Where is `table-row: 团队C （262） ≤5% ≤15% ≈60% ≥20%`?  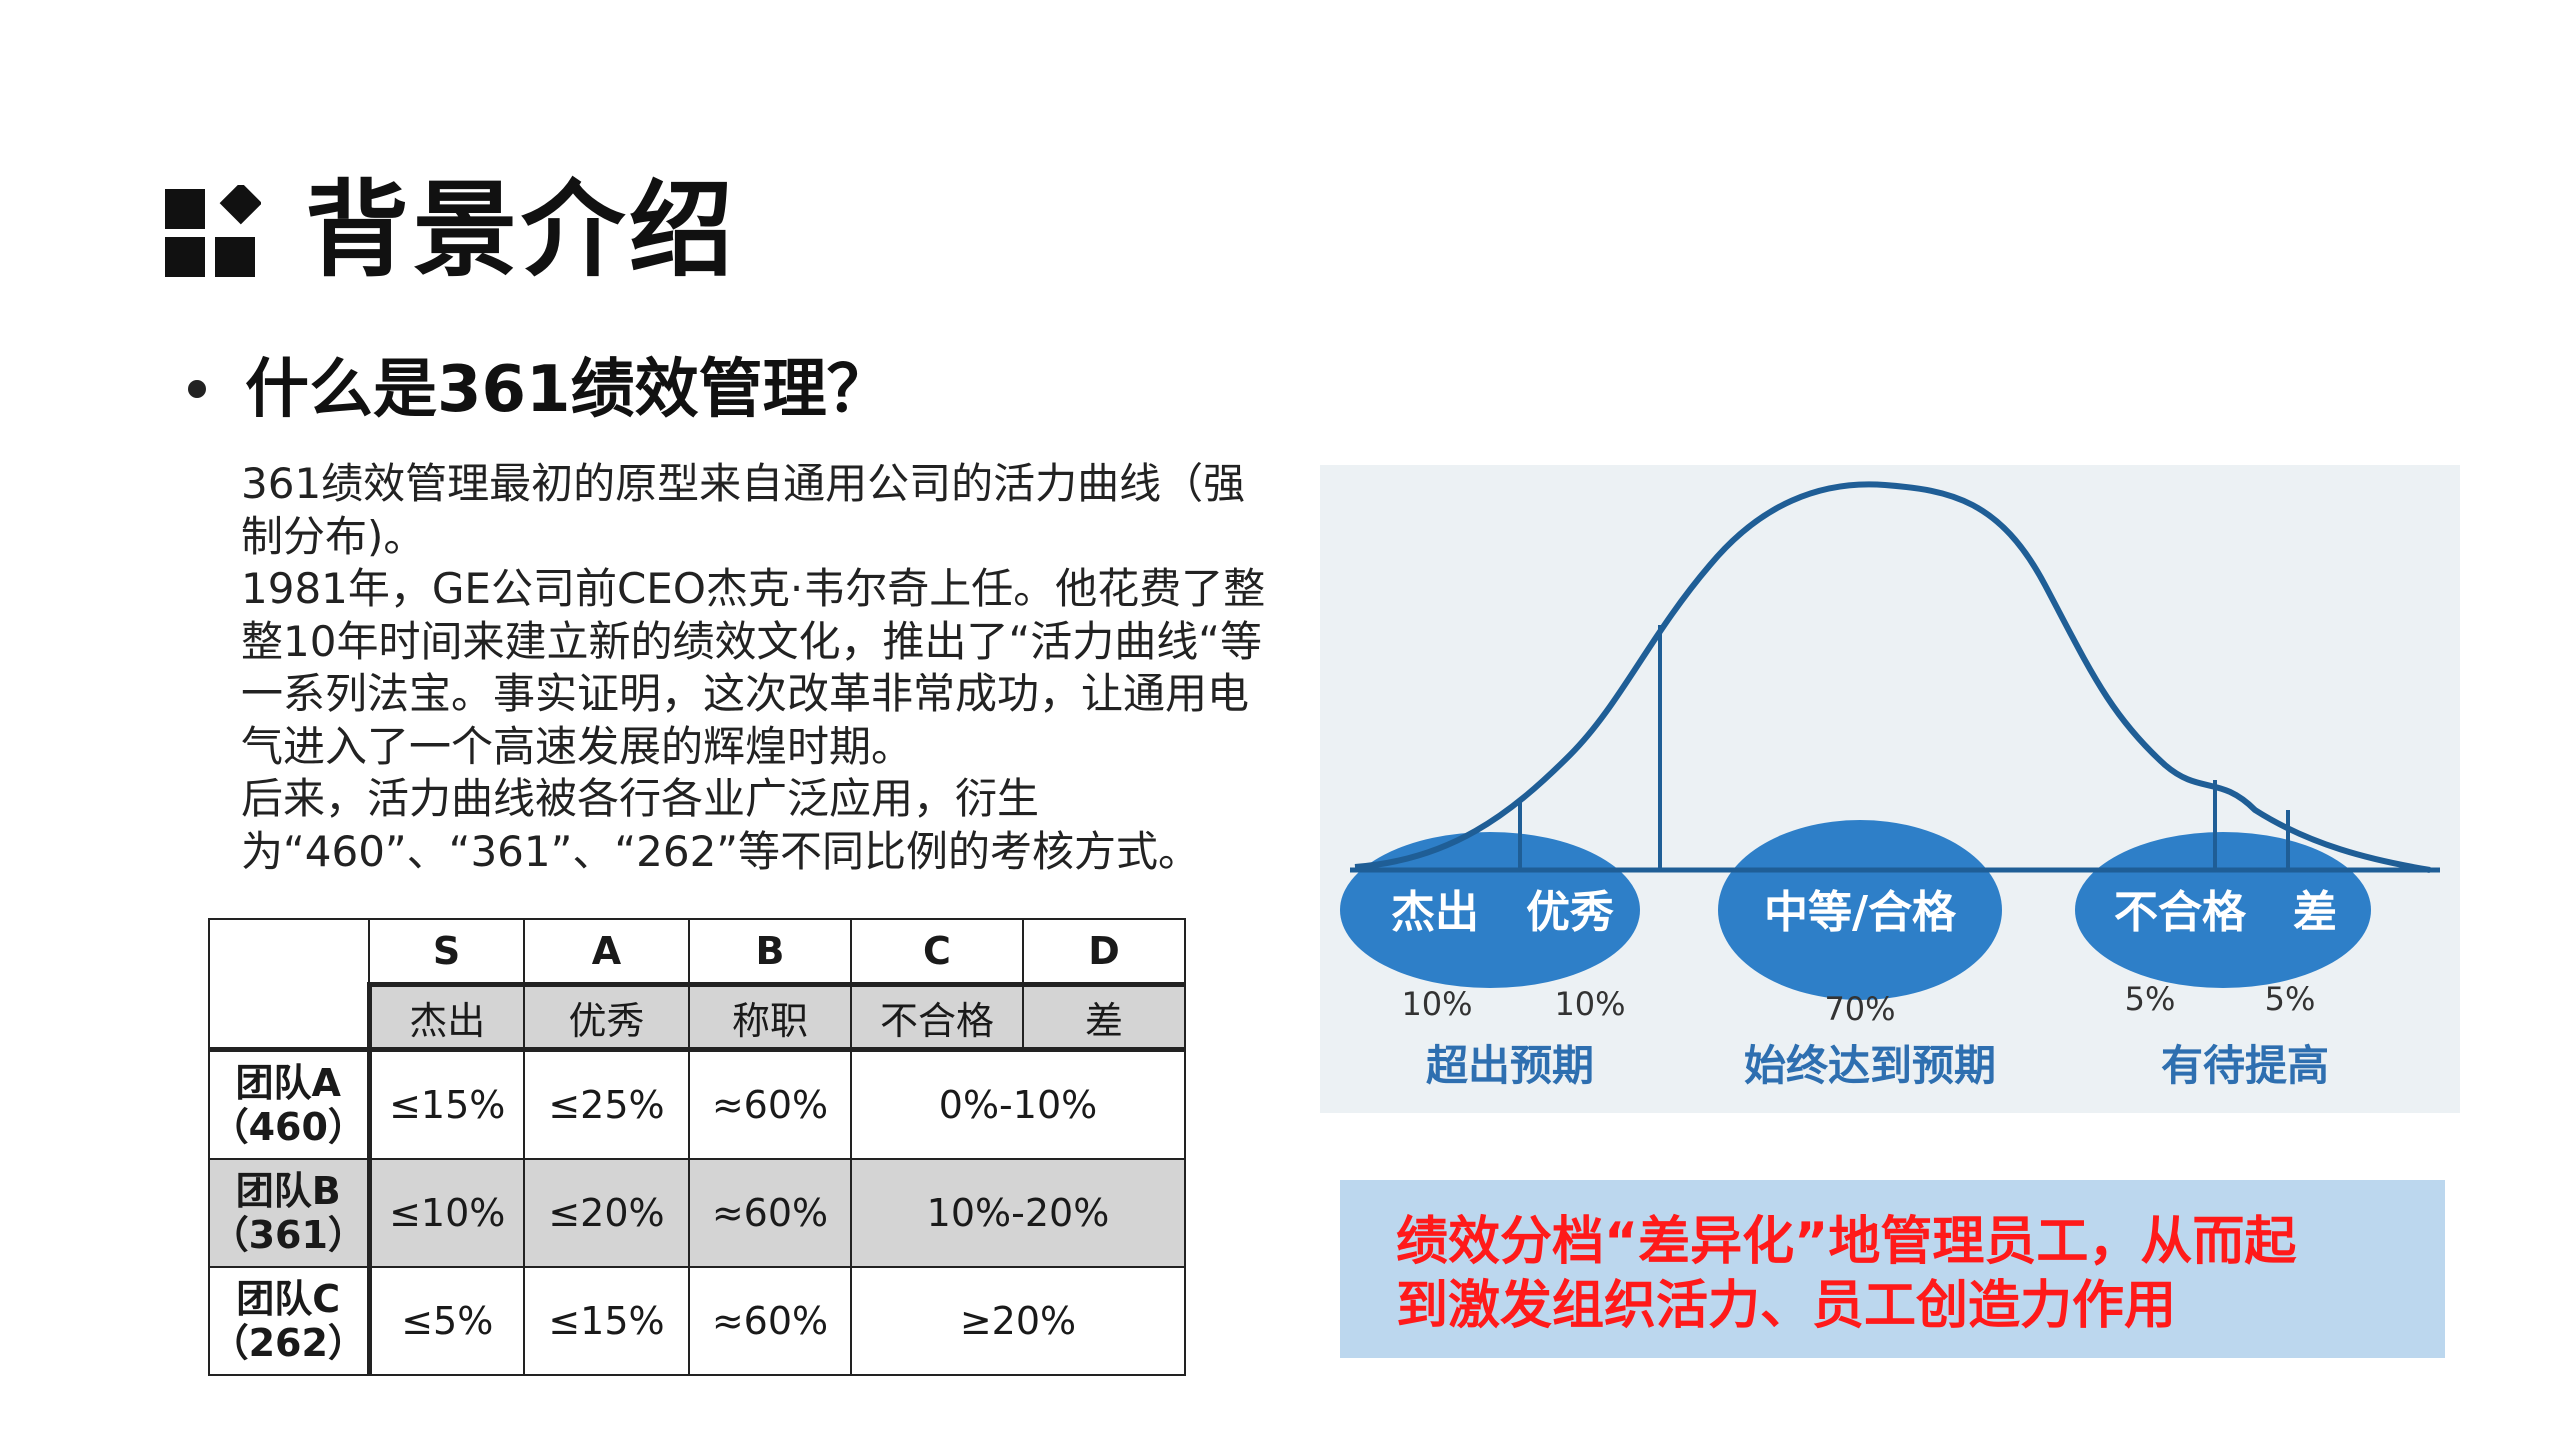
table-row: 团队C （262） ≤5% ≤15% ≈60% ≥20% is located at coordinates (697, 1321).